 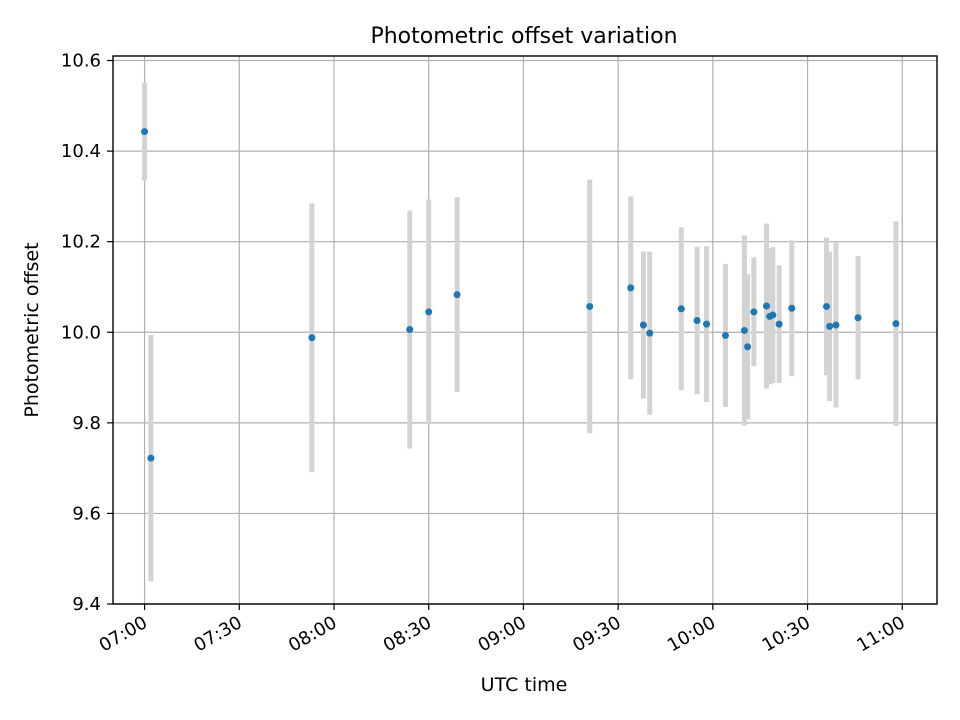 What do you see at coordinates (81, 151) in the screenshot?
I see `y-tick-label: 10.4` at bounding box center [81, 151].